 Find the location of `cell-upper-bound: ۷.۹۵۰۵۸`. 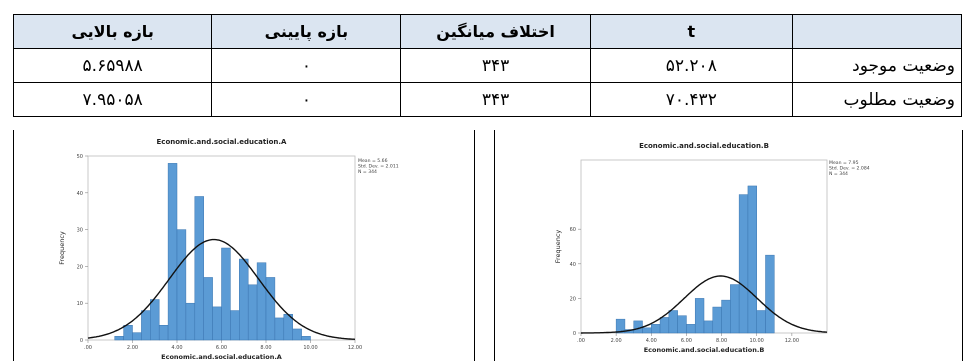

cell-upper-bound: ۷.۹۵۰۵۸ is located at coordinates (112, 99).